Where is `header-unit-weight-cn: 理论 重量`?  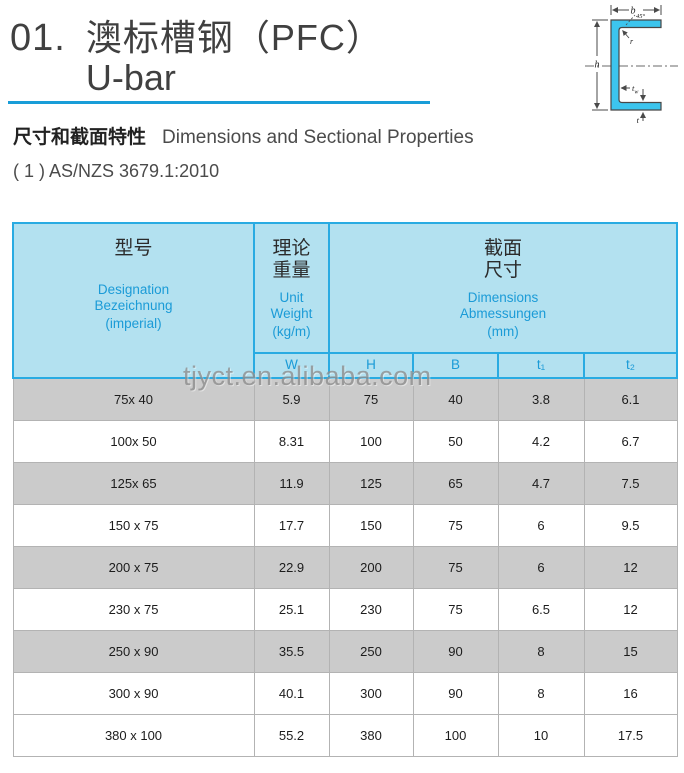
header-unit-weight-cn: 理论 重量 is located at coordinates (291, 259).